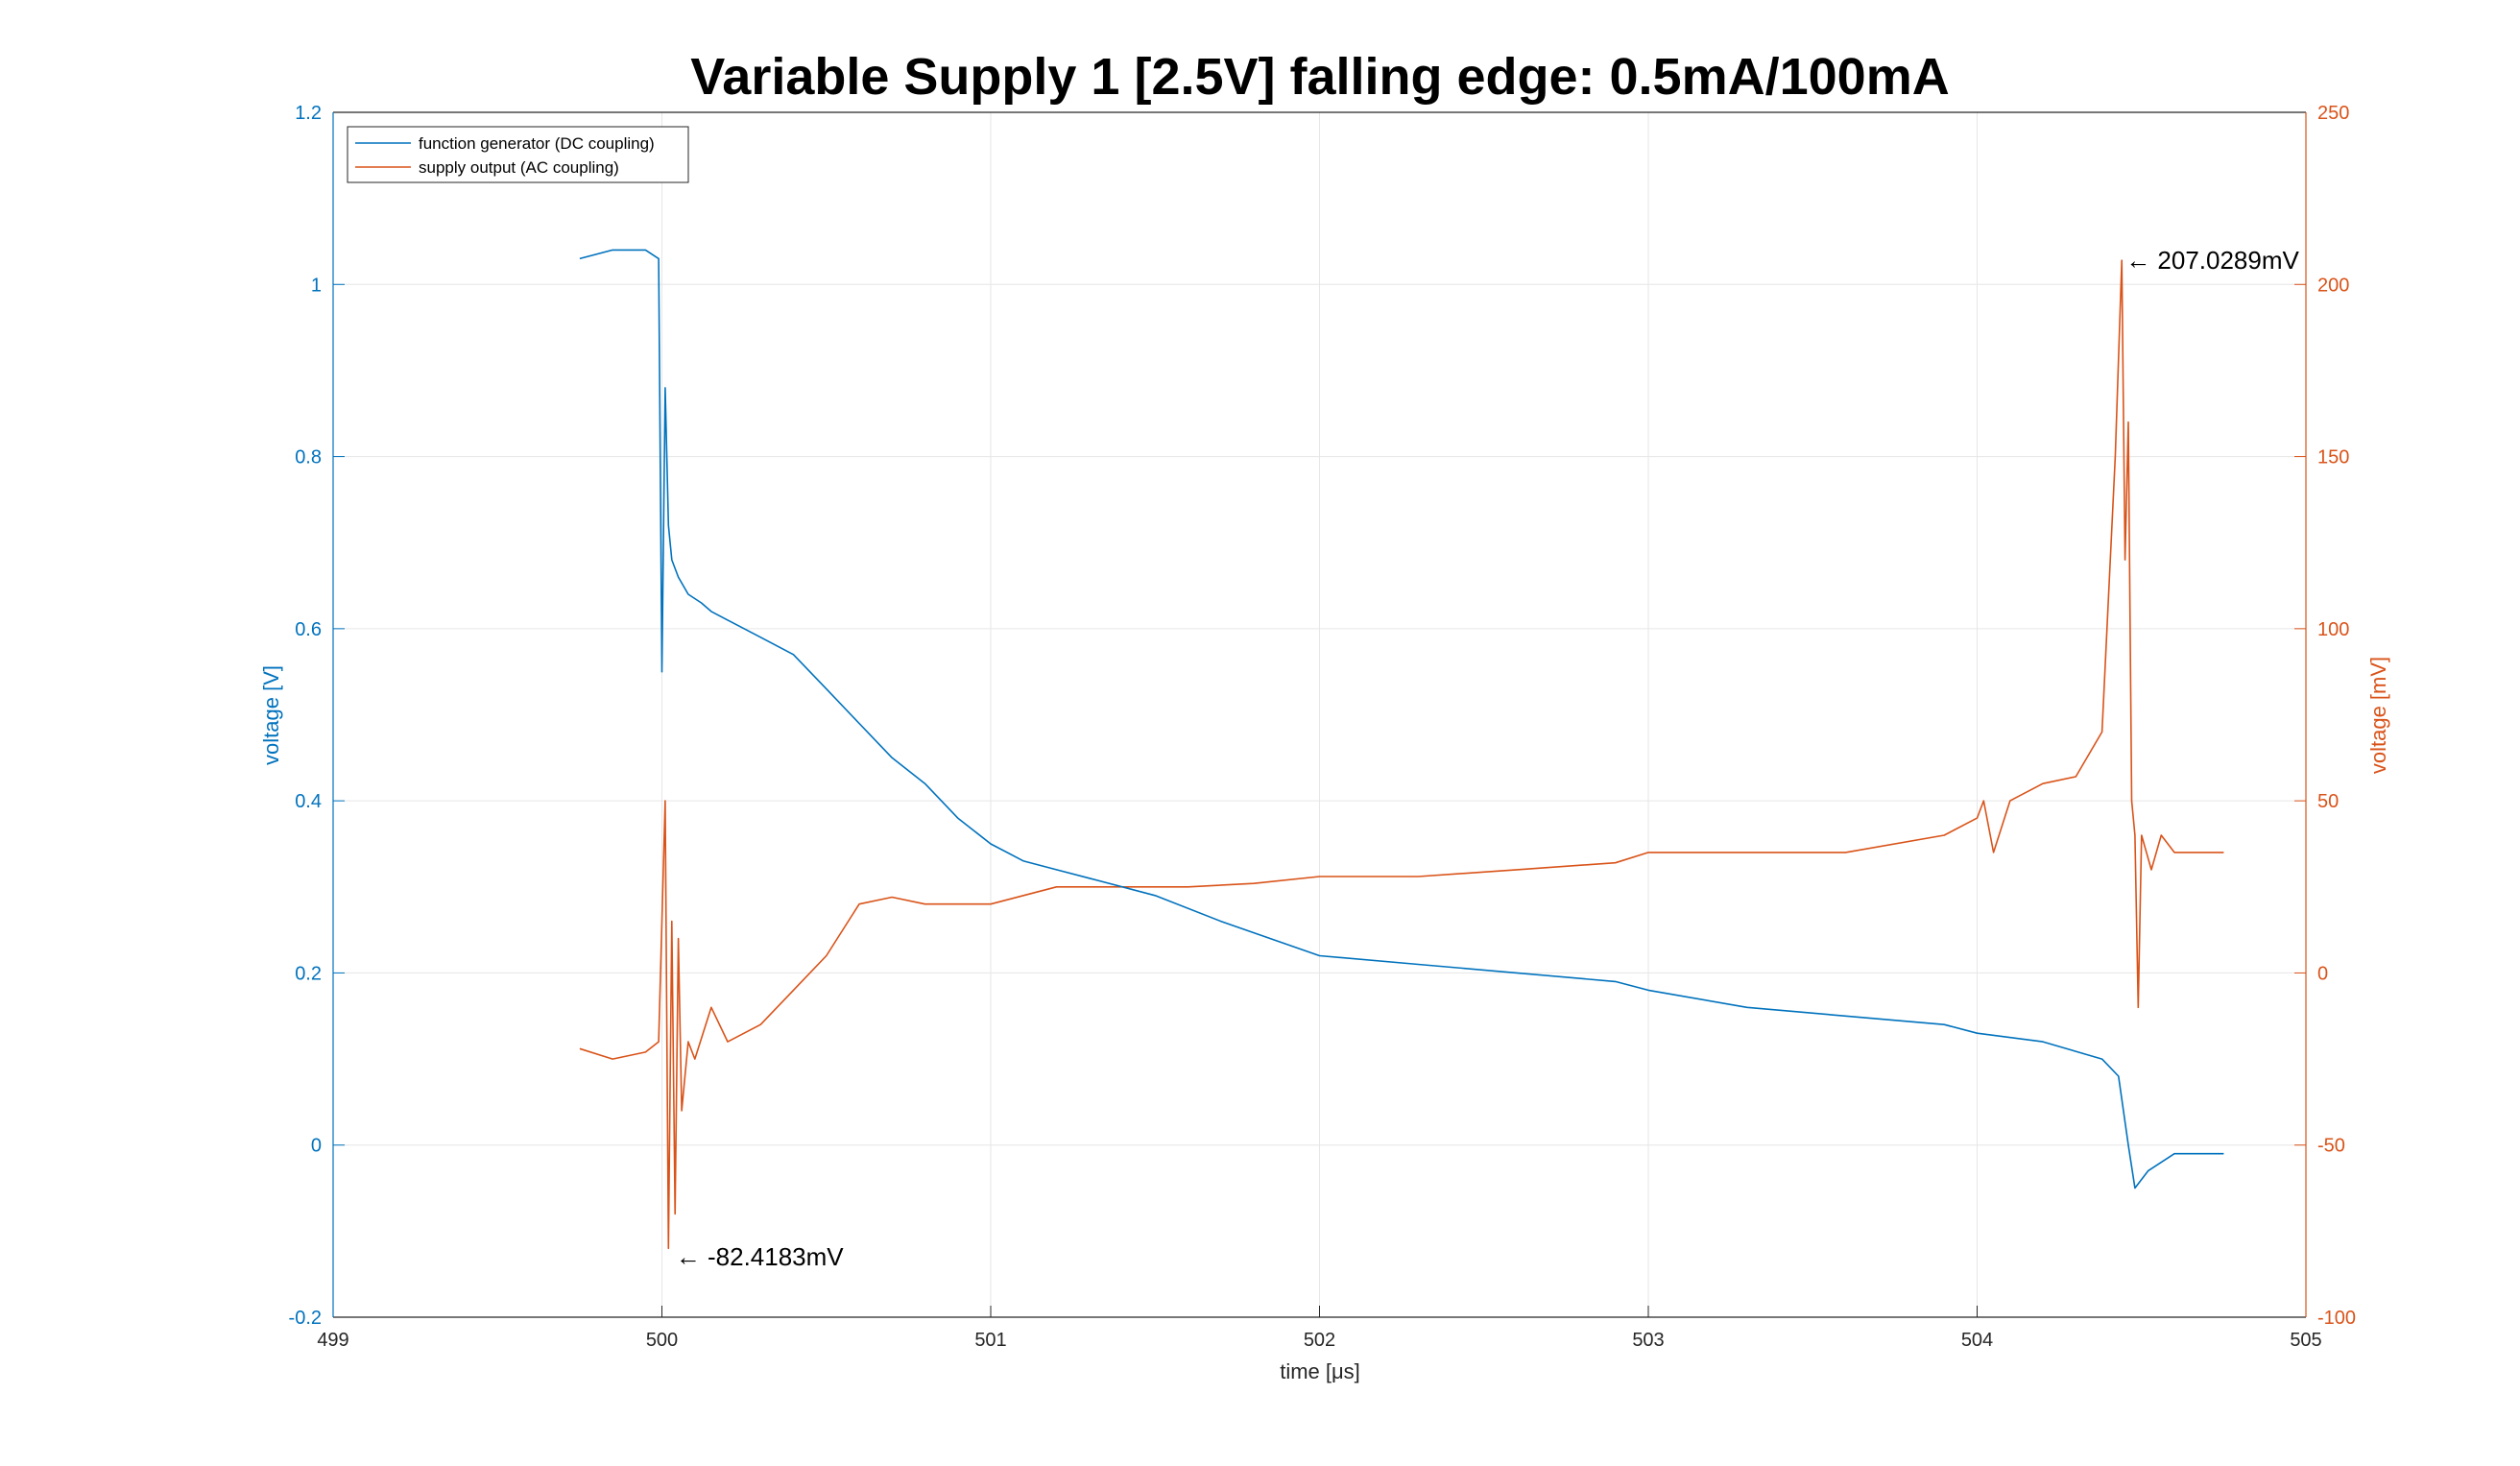 The width and height of the screenshot is (2520, 1466). Describe the element at coordinates (2378, 715) in the screenshot. I see `y-axis-right-label: voltage [mV]` at that location.